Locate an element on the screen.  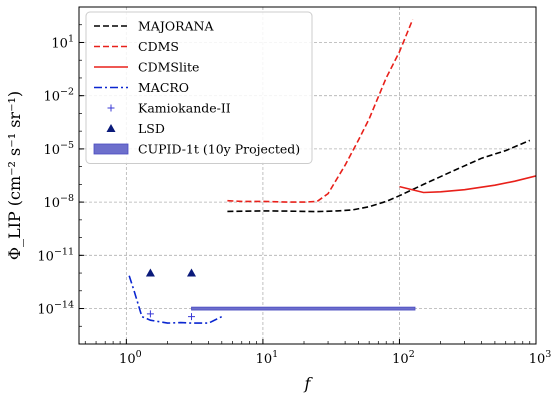
y-tick-label: 10⁻¹⁴ is located at coordinates (55, 309).